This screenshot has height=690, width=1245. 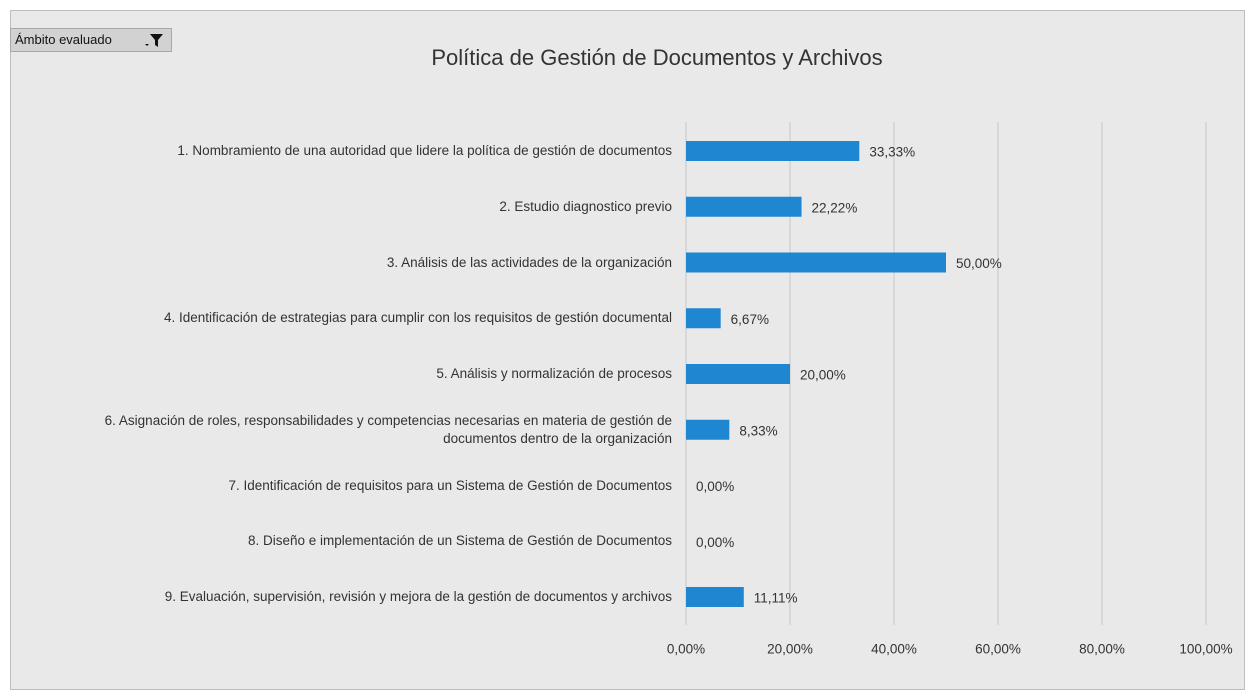 What do you see at coordinates (154, 40) in the screenshot?
I see `filter-icon` at bounding box center [154, 40].